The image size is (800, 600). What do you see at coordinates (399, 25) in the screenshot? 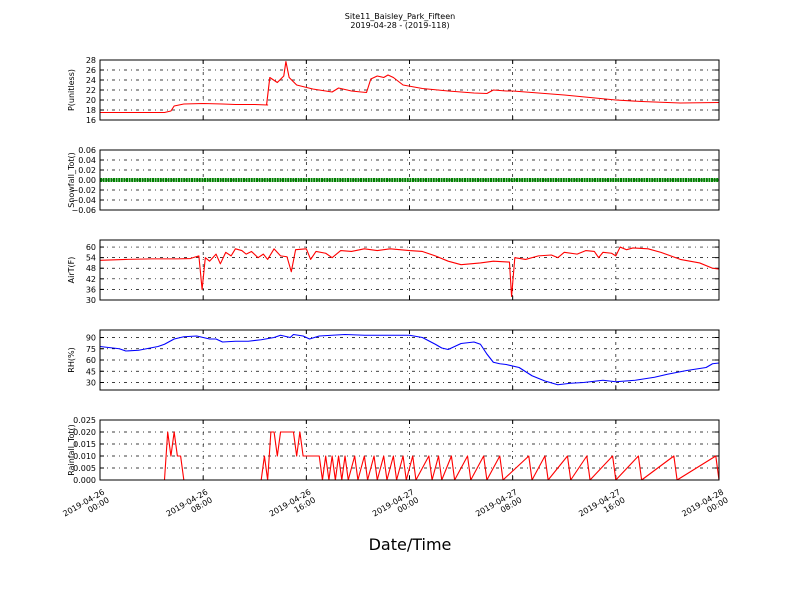
I see `chart-subtitle: 2019-04-28 - (2019-118)` at bounding box center [399, 25].